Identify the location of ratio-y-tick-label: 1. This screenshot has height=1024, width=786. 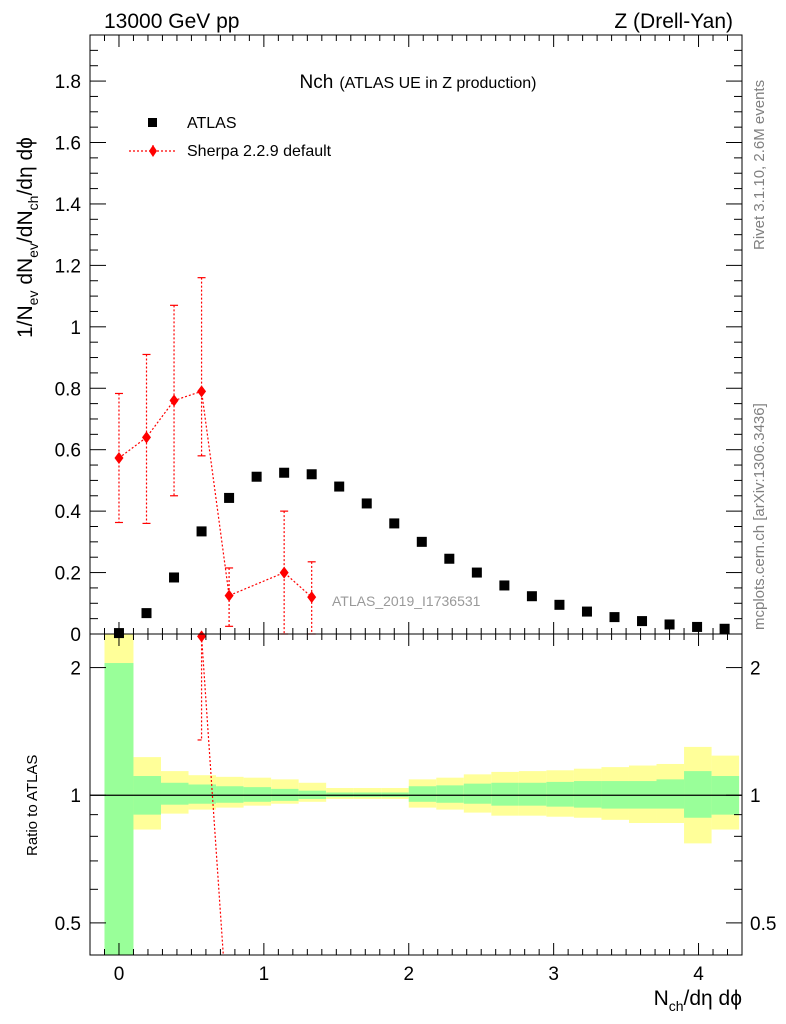
(75, 796).